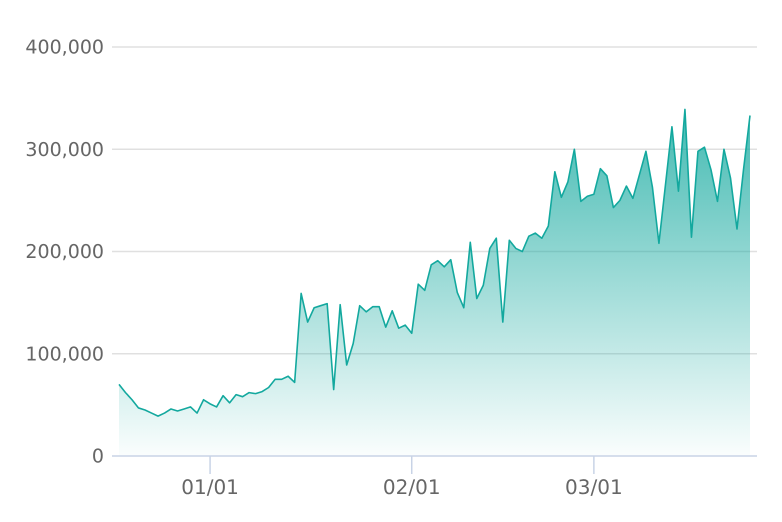  What do you see at coordinates (594, 487) in the screenshot?
I see `x-tick-label: 03/01` at bounding box center [594, 487].